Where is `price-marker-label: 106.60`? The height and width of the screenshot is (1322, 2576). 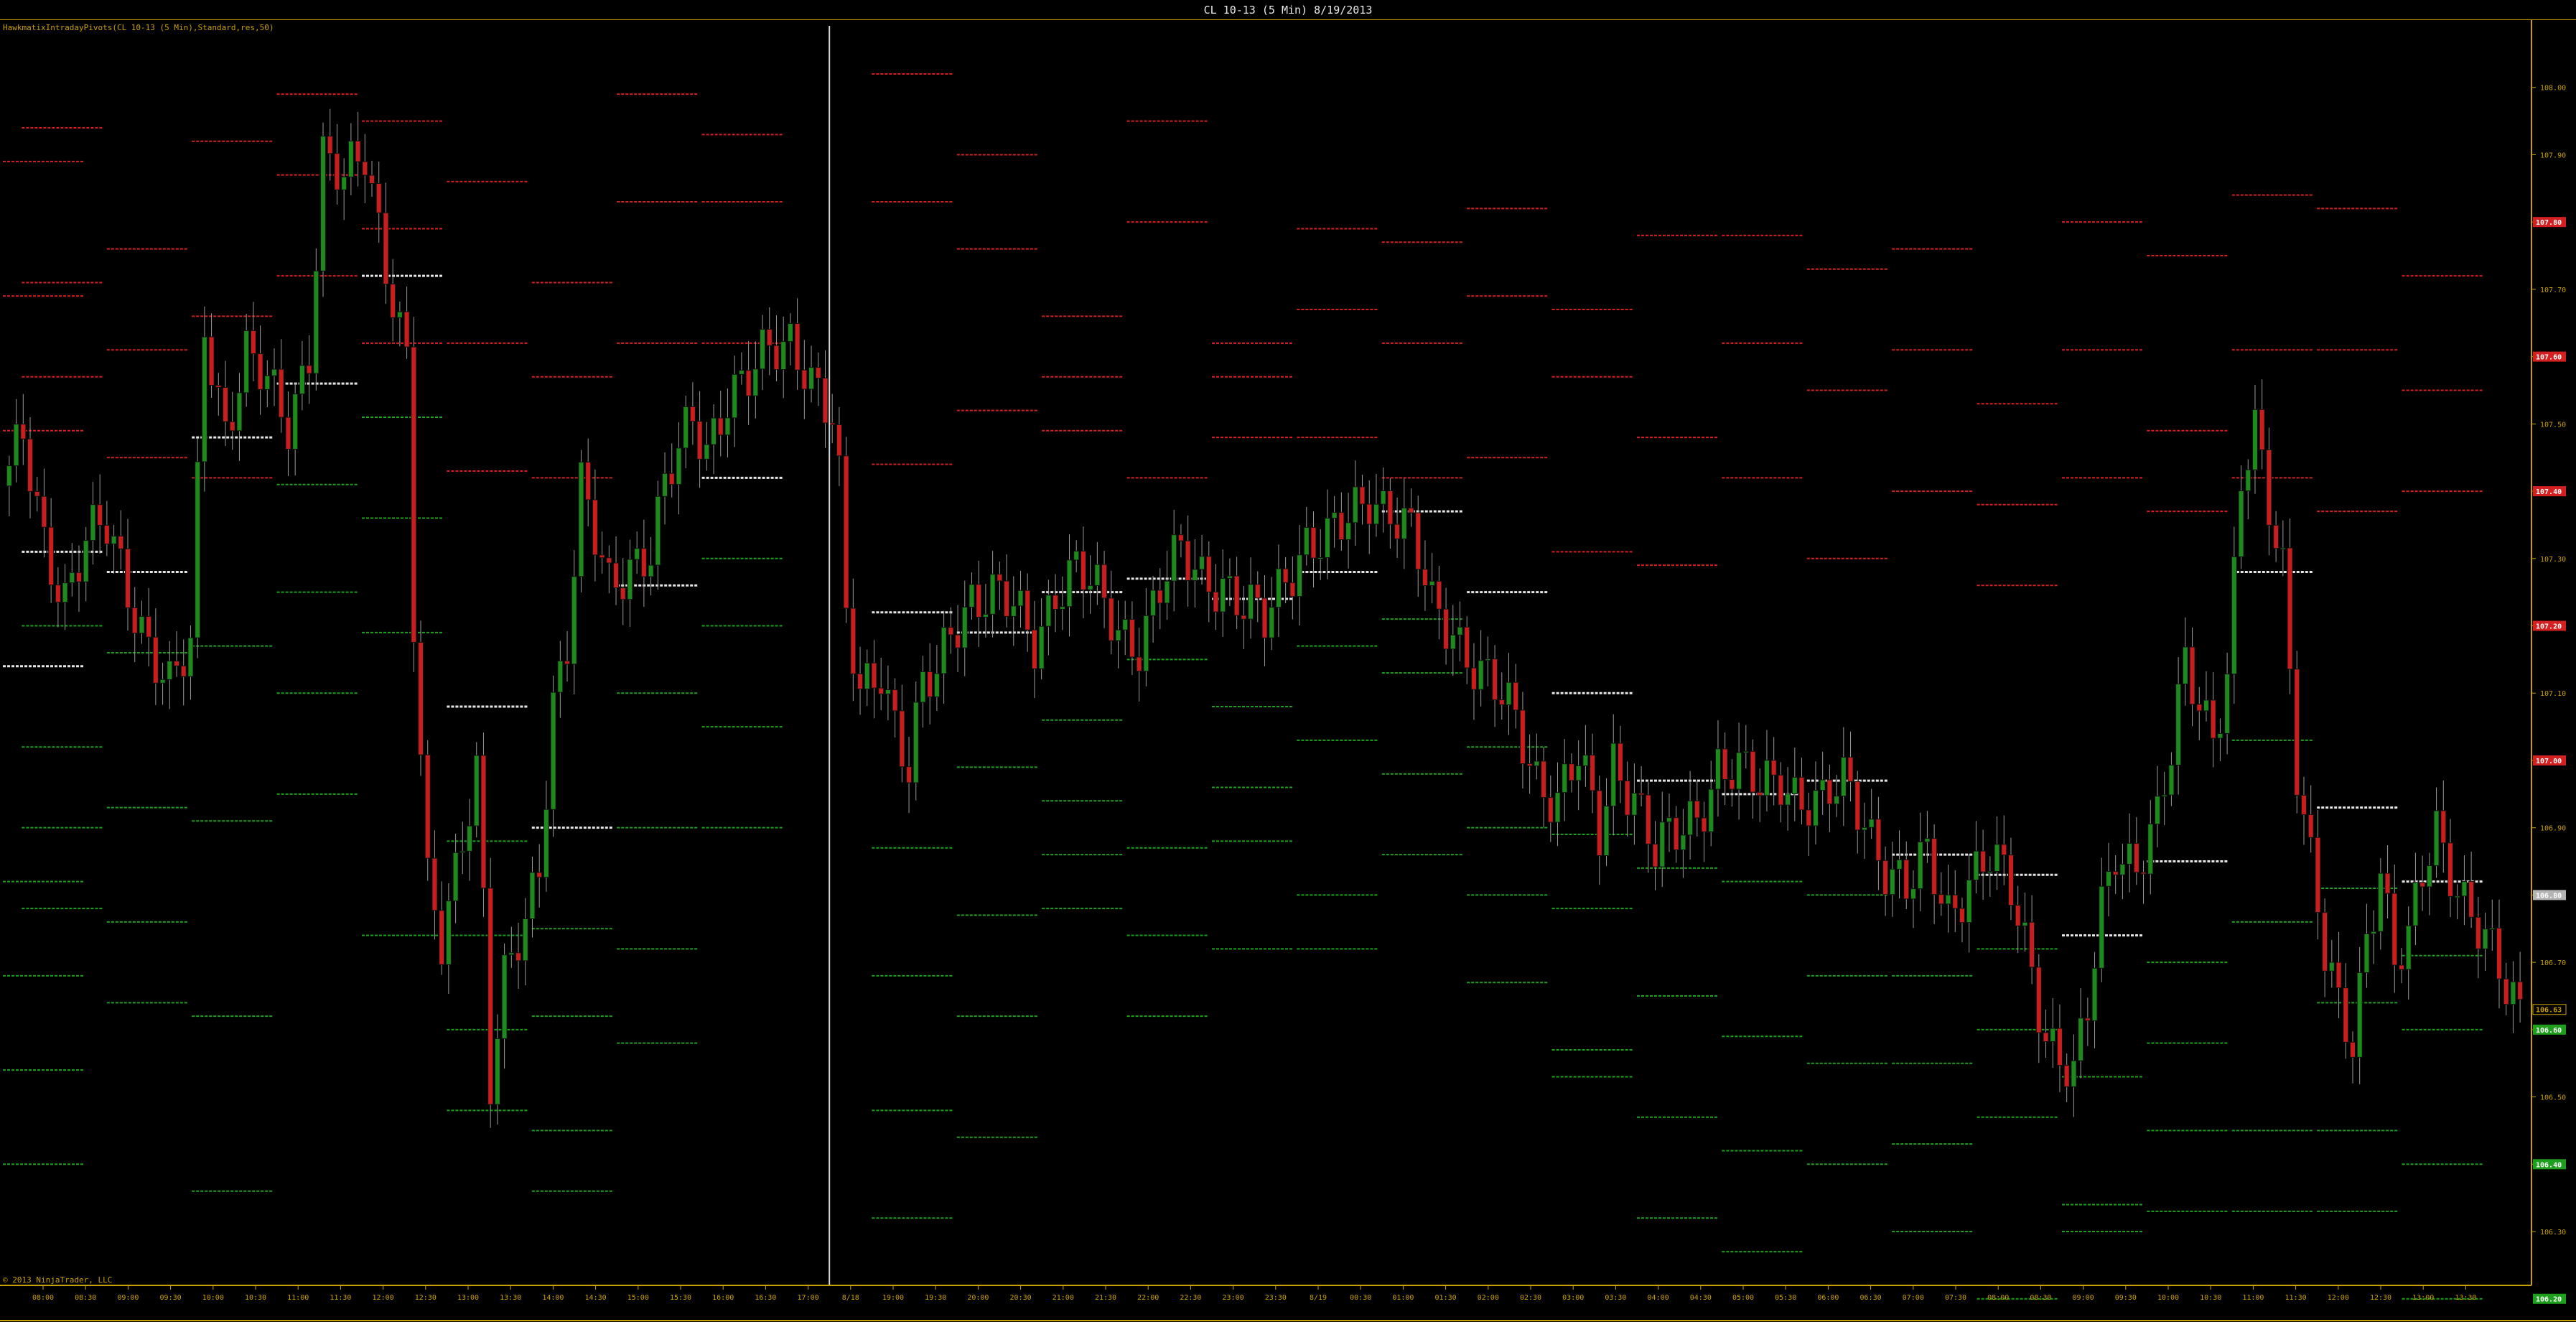
price-marker-label: 106.60 is located at coordinates (2549, 1031).